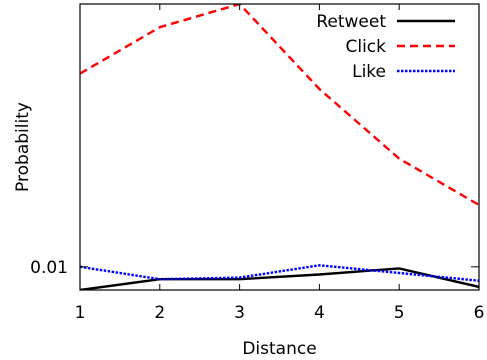 The height and width of the screenshot is (360, 487). Describe the element at coordinates (369, 72) in the screenshot. I see `legend-label-like: Like` at that location.